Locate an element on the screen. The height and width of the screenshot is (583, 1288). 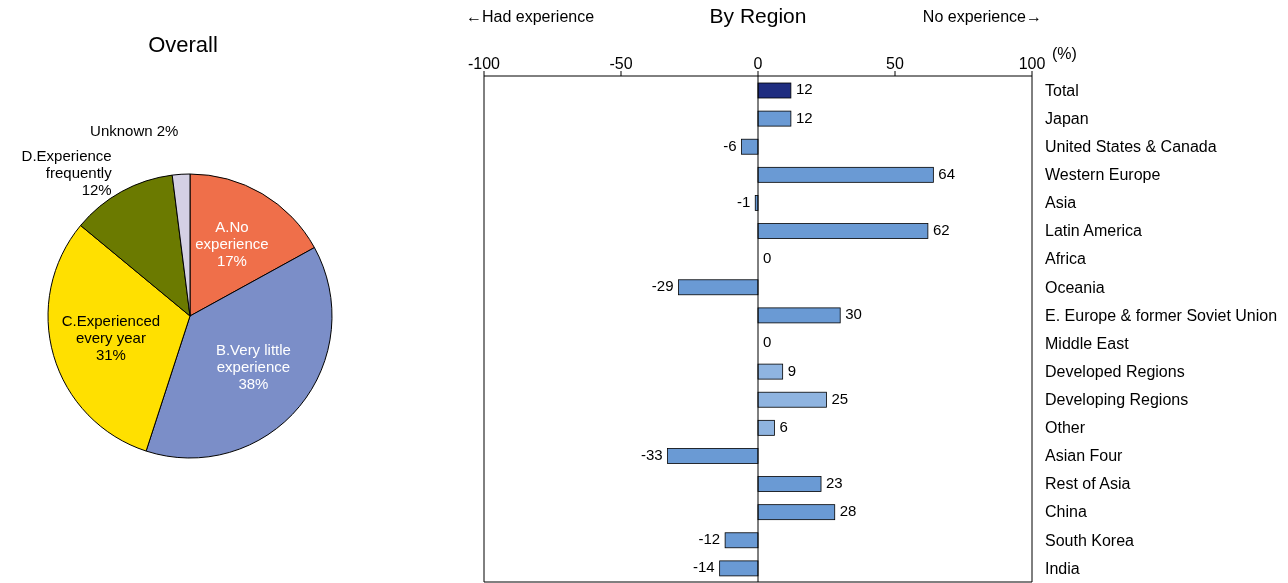
slice-label: Unknown 2% is located at coordinates (134, 131).